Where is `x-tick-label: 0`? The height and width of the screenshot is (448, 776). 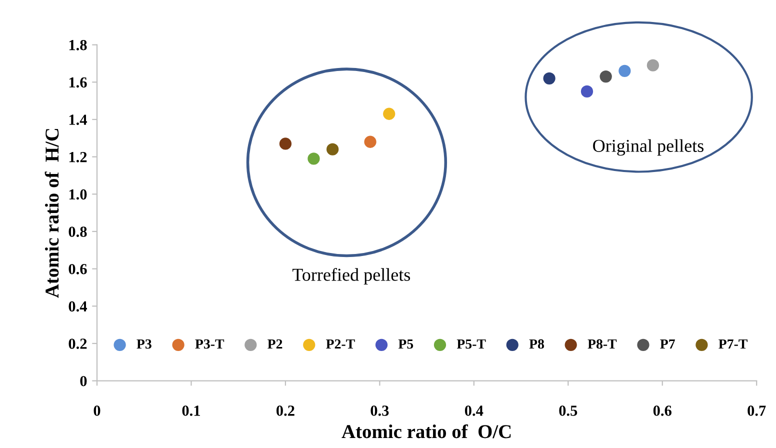 x-tick-label: 0 is located at coordinates (97, 411).